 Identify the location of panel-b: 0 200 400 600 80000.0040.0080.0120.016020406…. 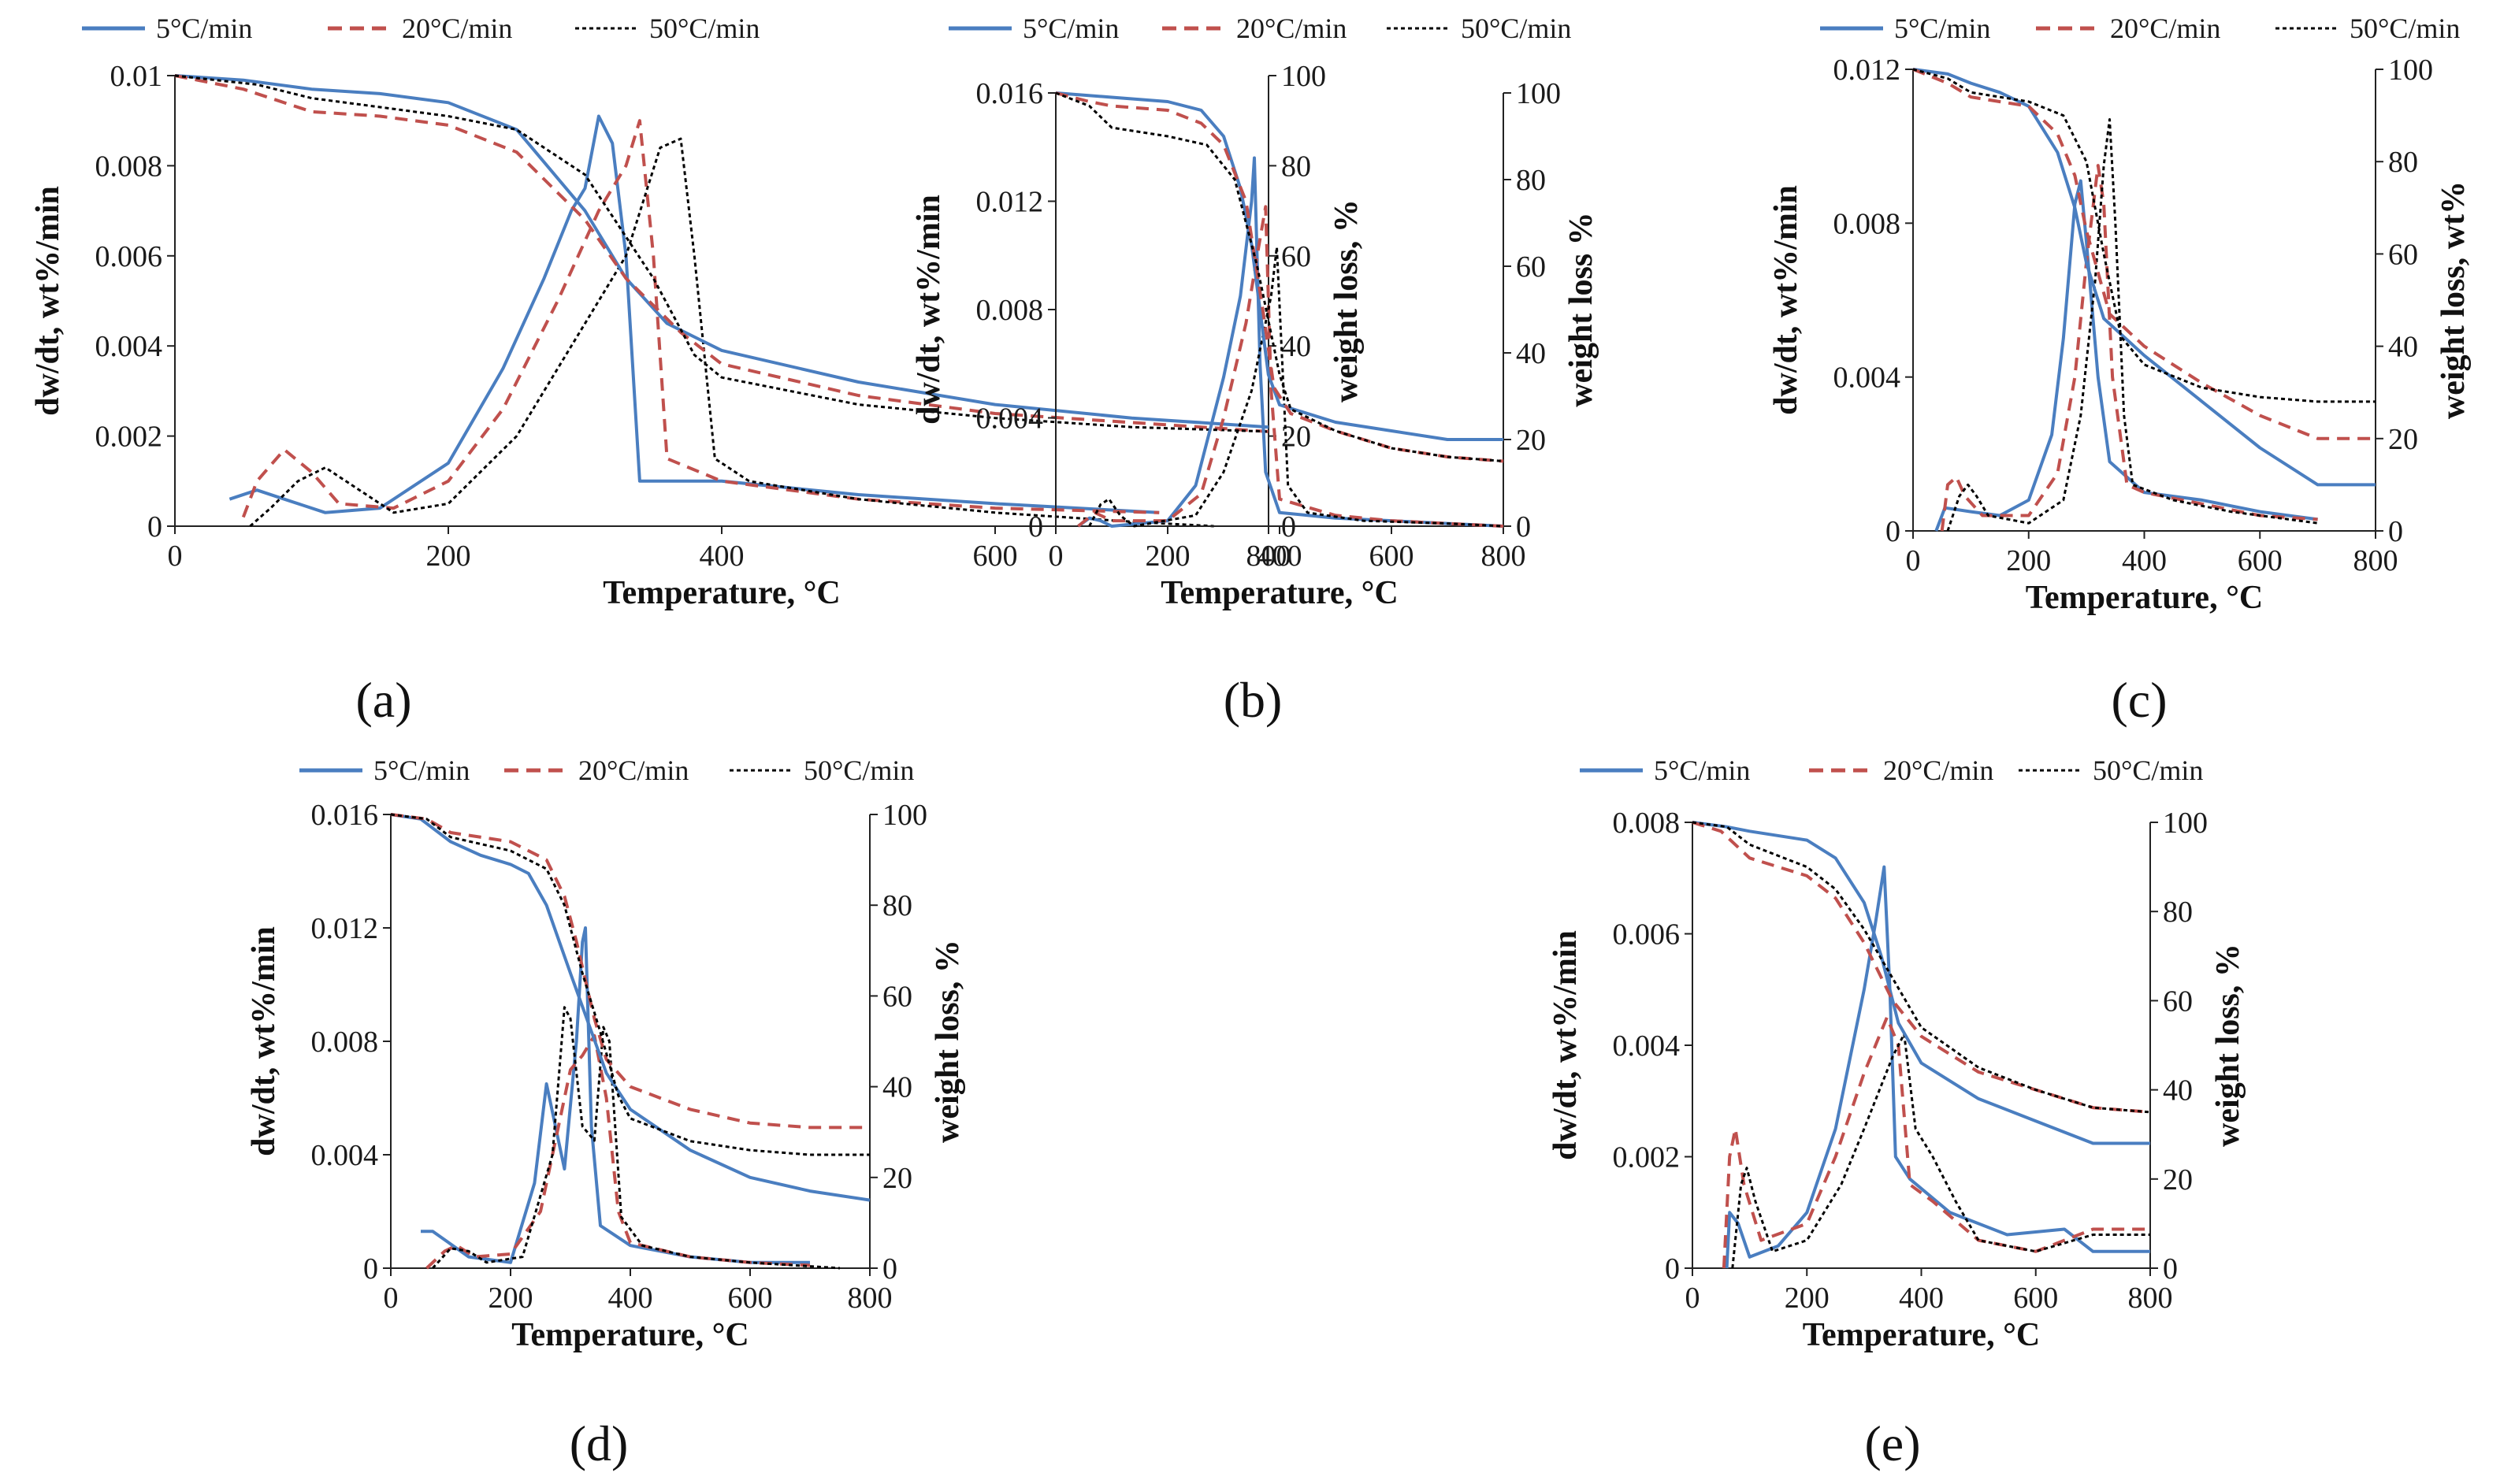
(1255, 370).